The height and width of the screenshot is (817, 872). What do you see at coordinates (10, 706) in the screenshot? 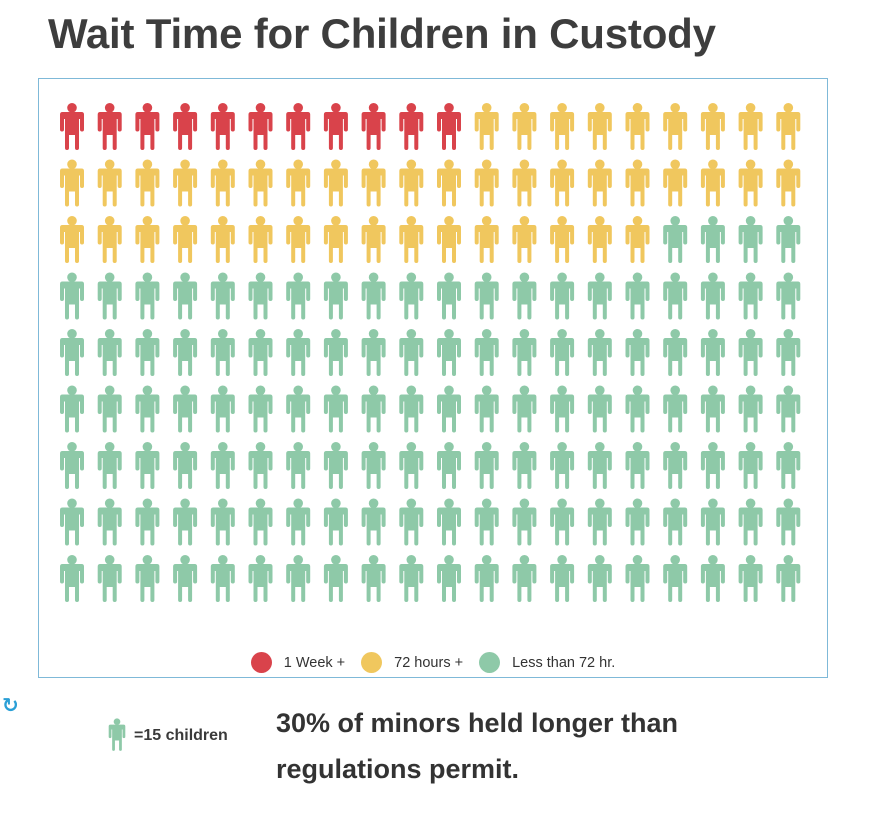
I see `refresh-icon: ↻` at bounding box center [10, 706].